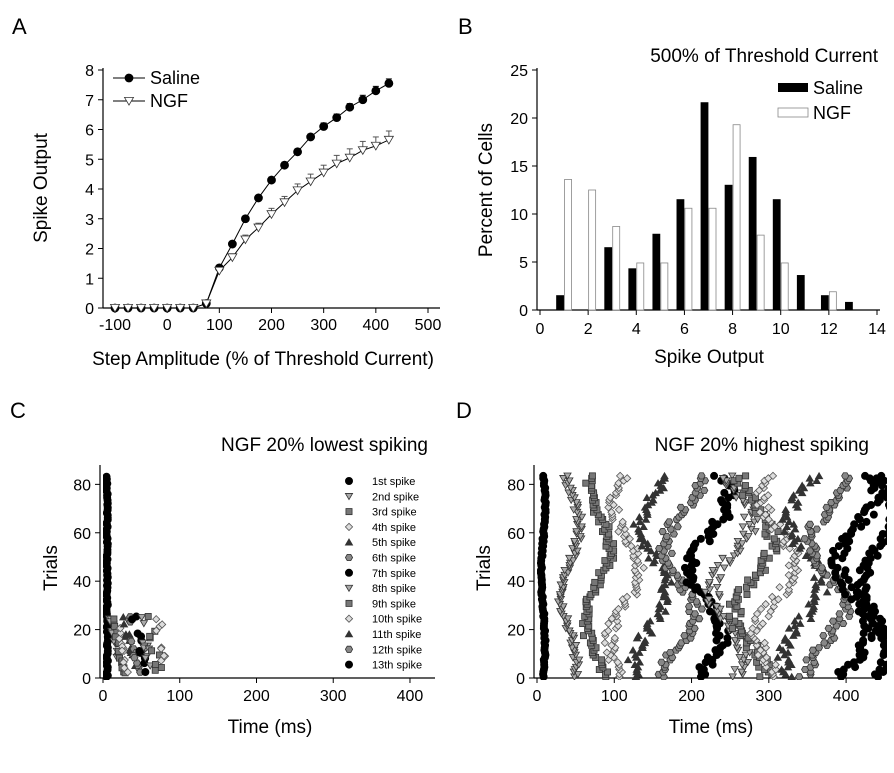 The image size is (894, 773). What do you see at coordinates (18, 410) in the screenshot?
I see `panel-label-c: C` at bounding box center [18, 410].